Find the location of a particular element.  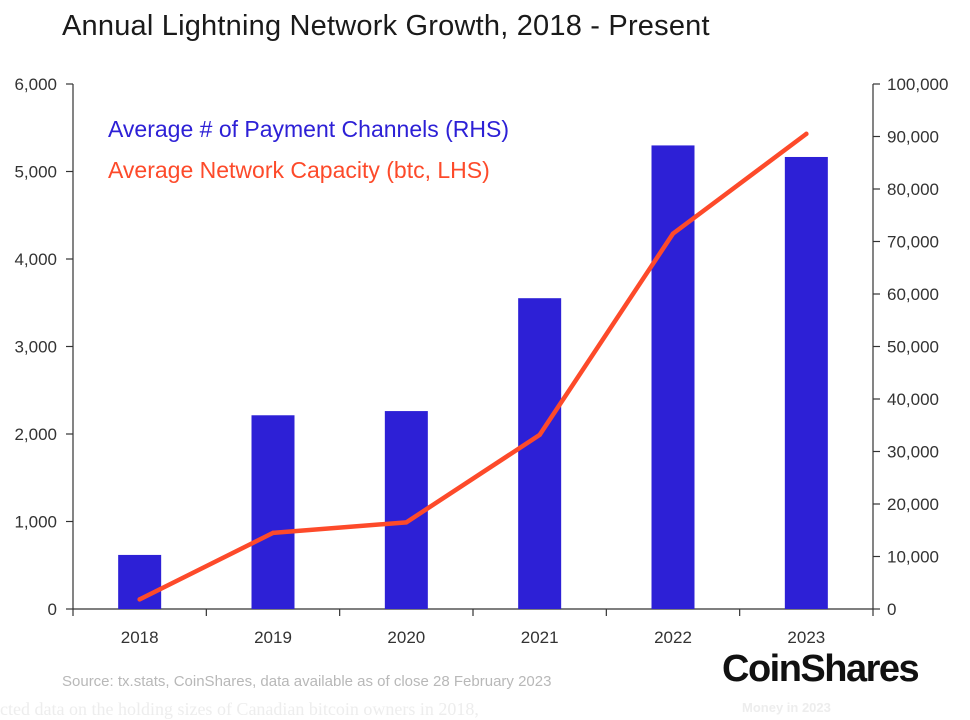

x-tick-label: 2022 is located at coordinates (673, 637).